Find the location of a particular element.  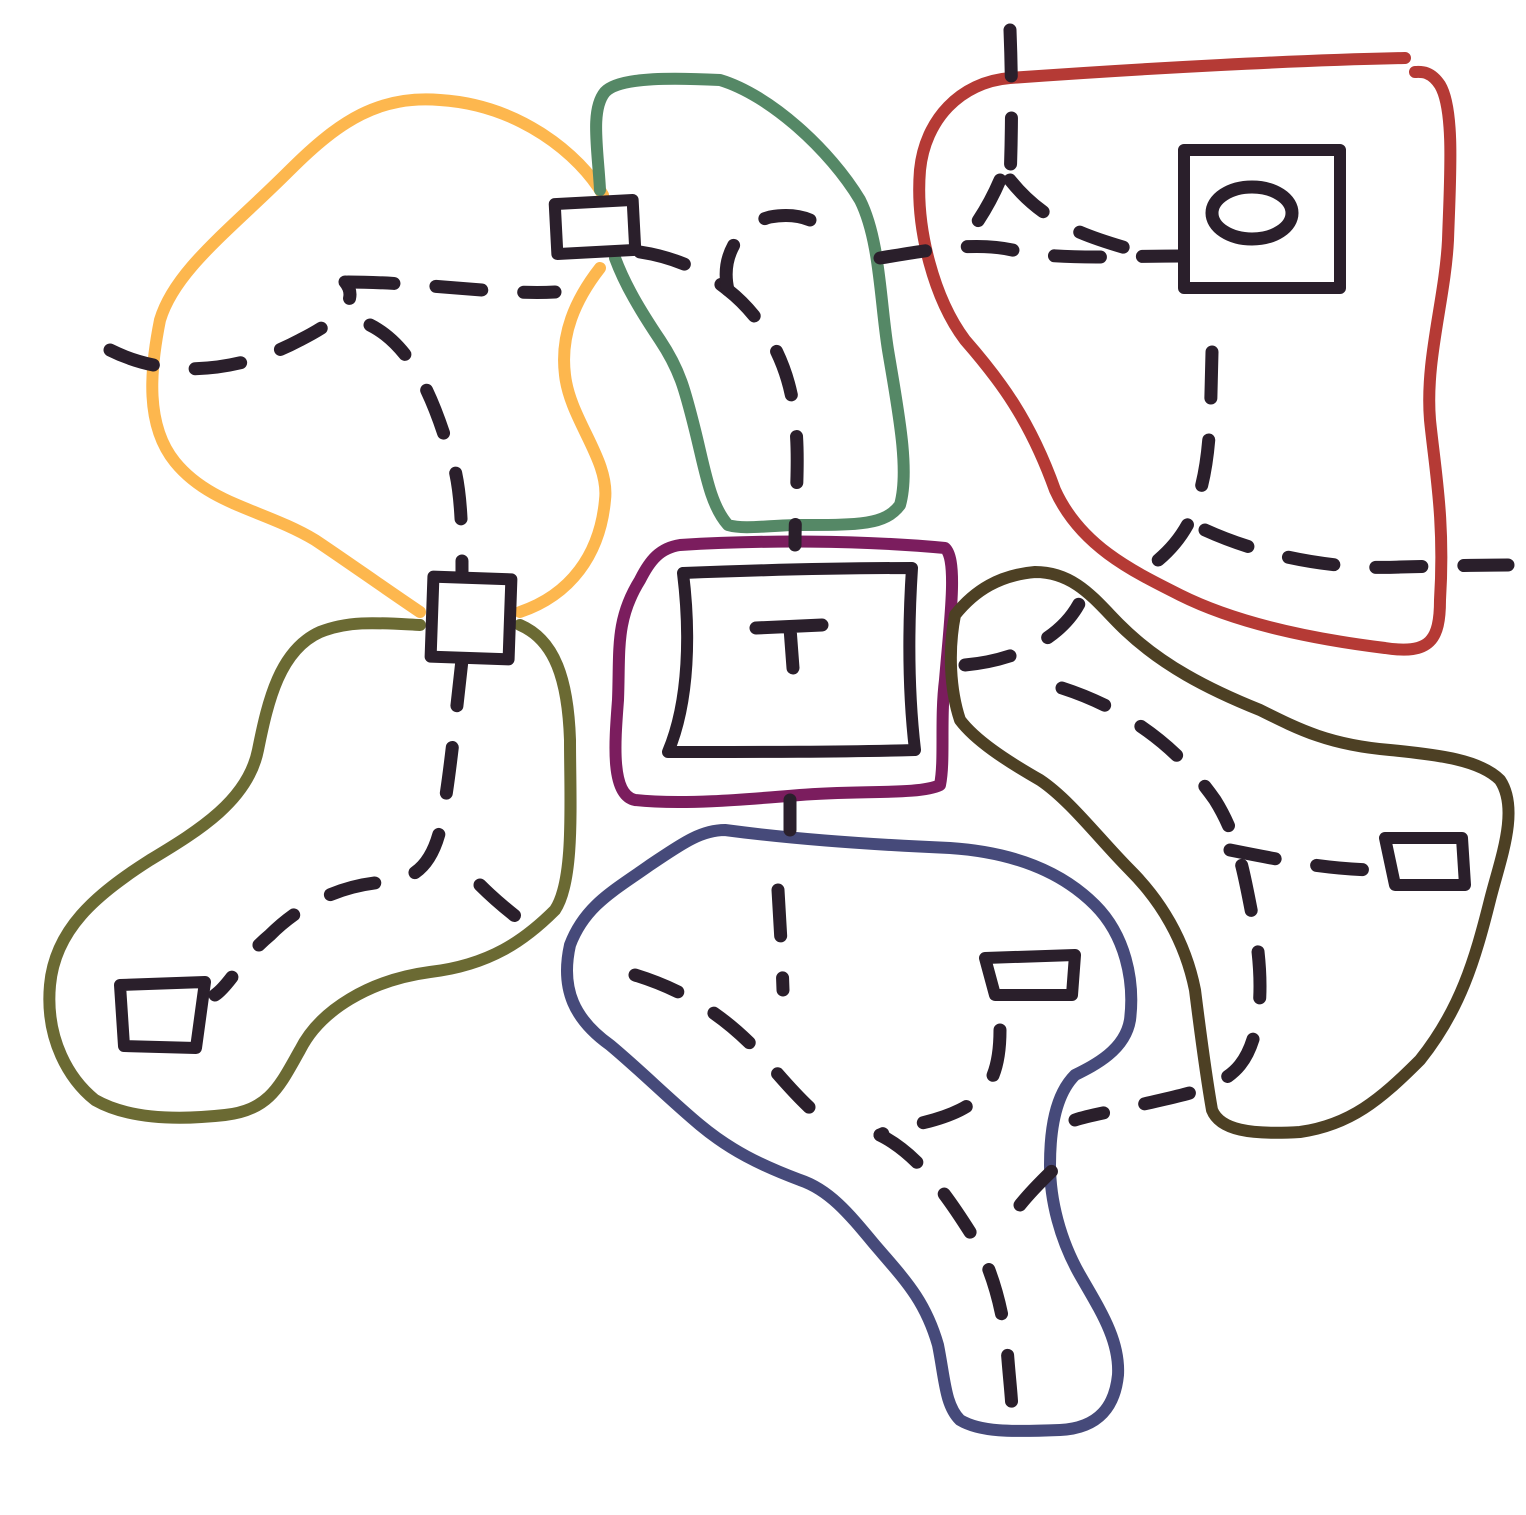

olive-end-node is located at coordinates (162, 1015).